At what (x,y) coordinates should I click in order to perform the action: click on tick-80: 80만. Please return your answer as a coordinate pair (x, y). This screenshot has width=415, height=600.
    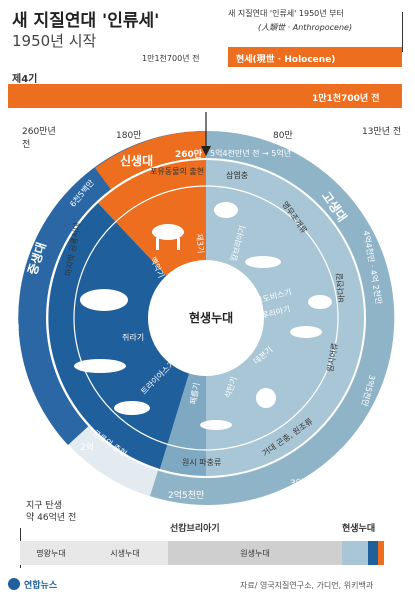
    Looking at the image, I should click on (283, 136).